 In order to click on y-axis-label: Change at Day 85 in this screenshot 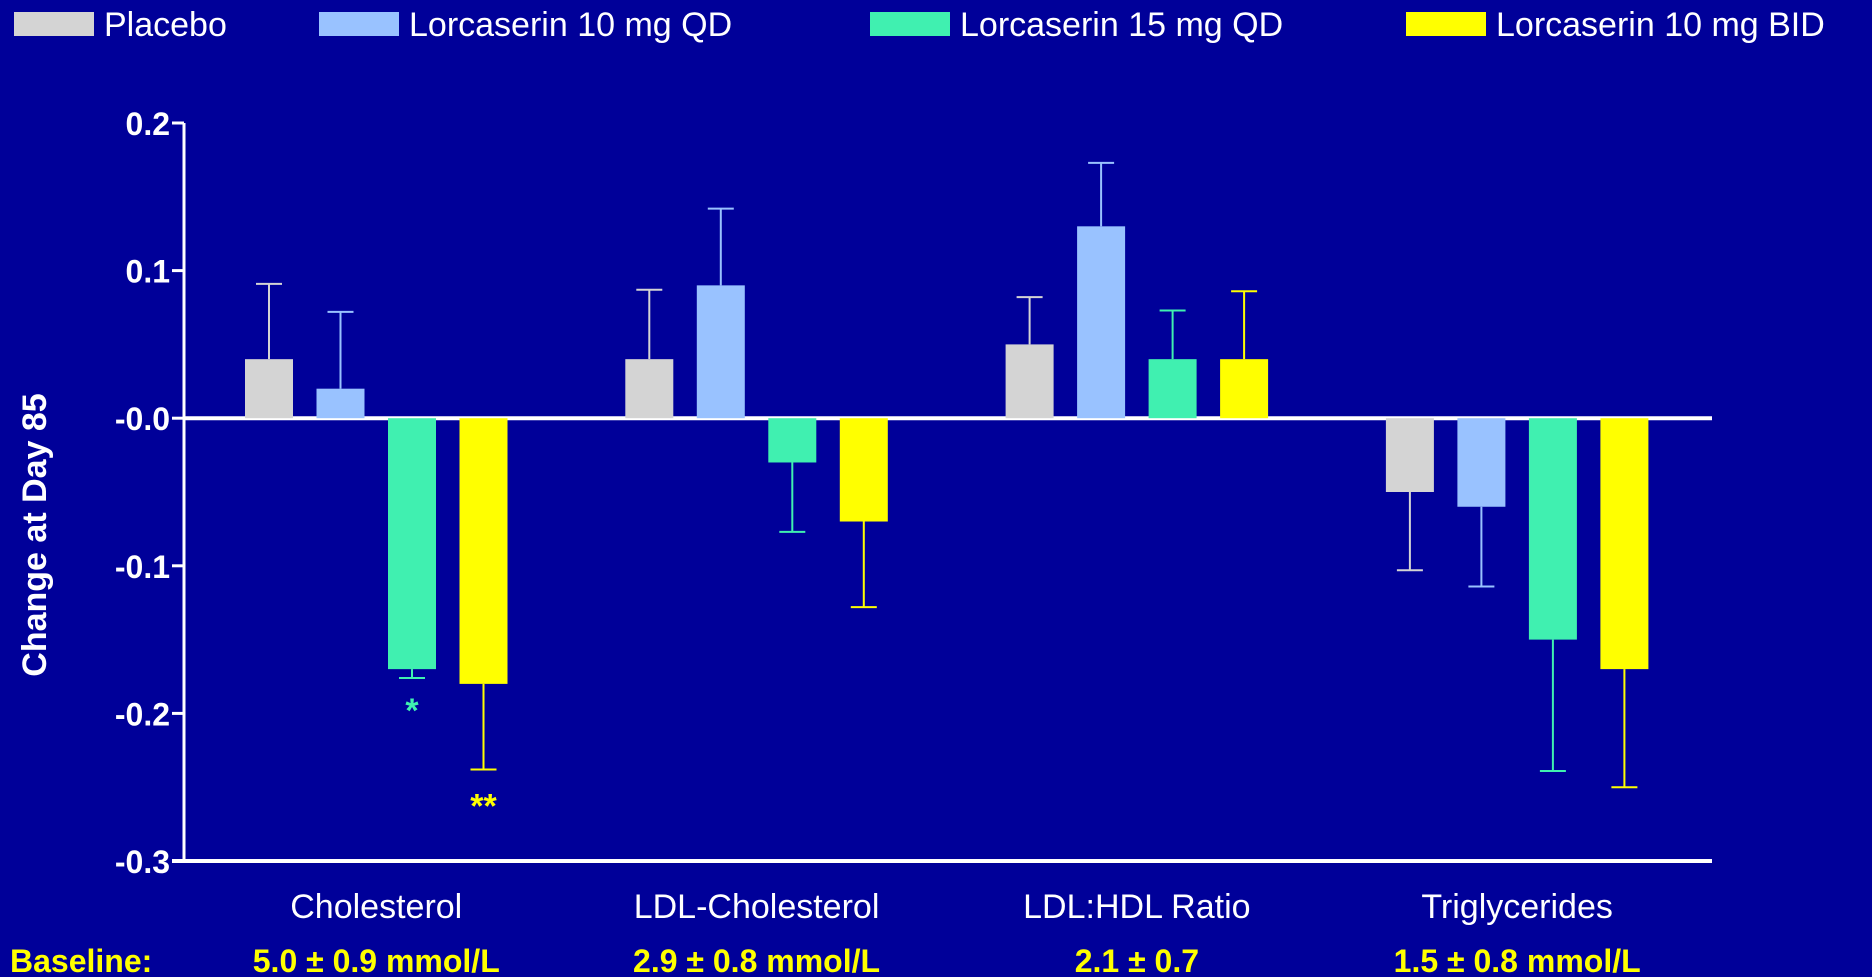, I will do `click(35, 534)`.